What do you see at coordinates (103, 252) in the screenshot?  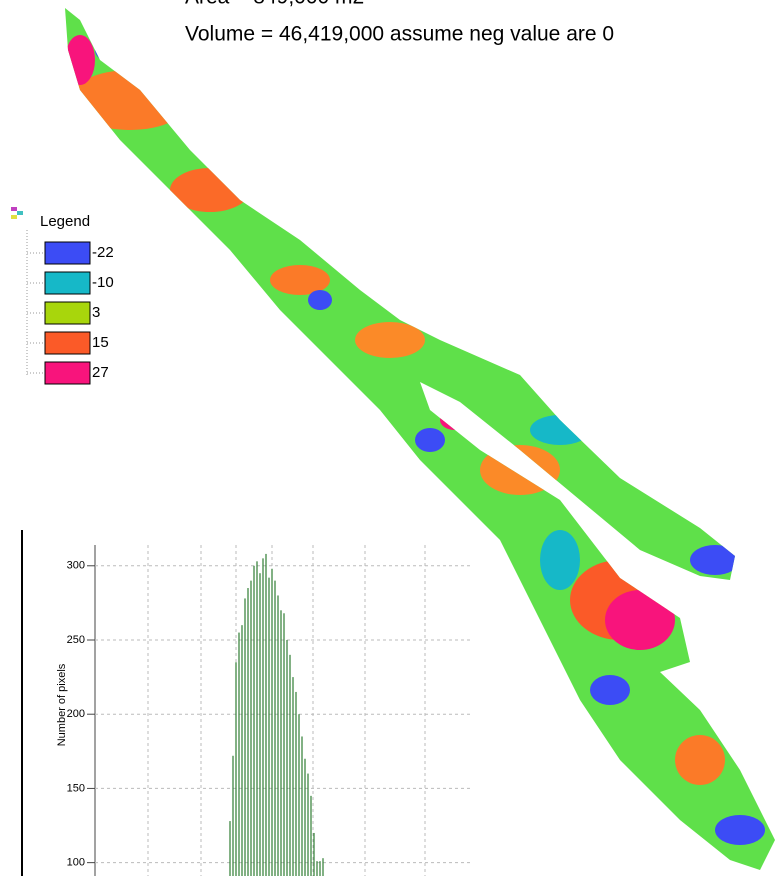 I see `legend-label: -22` at bounding box center [103, 252].